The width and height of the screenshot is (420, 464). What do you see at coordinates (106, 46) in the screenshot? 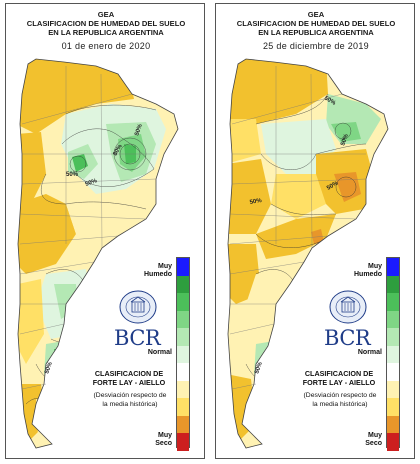
I see `header-date: 01 de enero de 2020` at bounding box center [106, 46].